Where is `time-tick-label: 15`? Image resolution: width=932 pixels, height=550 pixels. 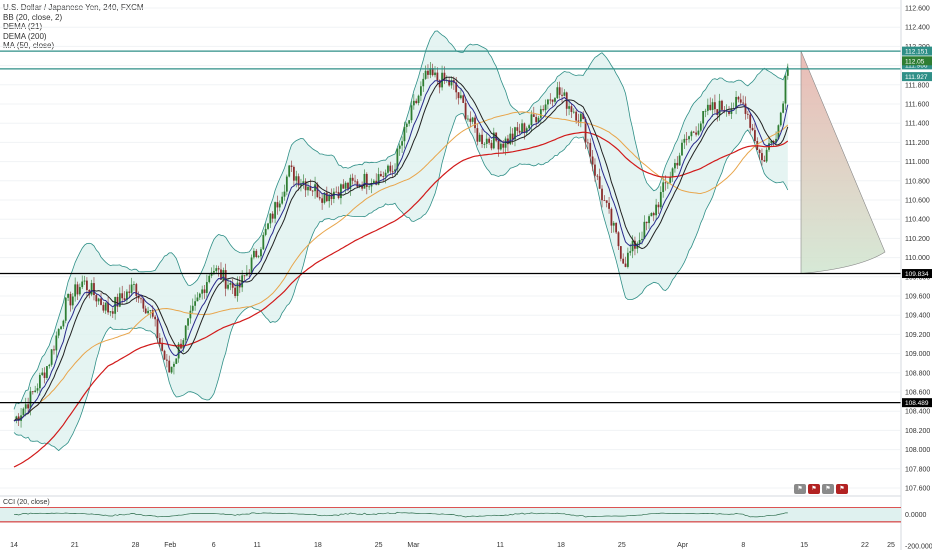
time-tick-label: 15 is located at coordinates (804, 545).